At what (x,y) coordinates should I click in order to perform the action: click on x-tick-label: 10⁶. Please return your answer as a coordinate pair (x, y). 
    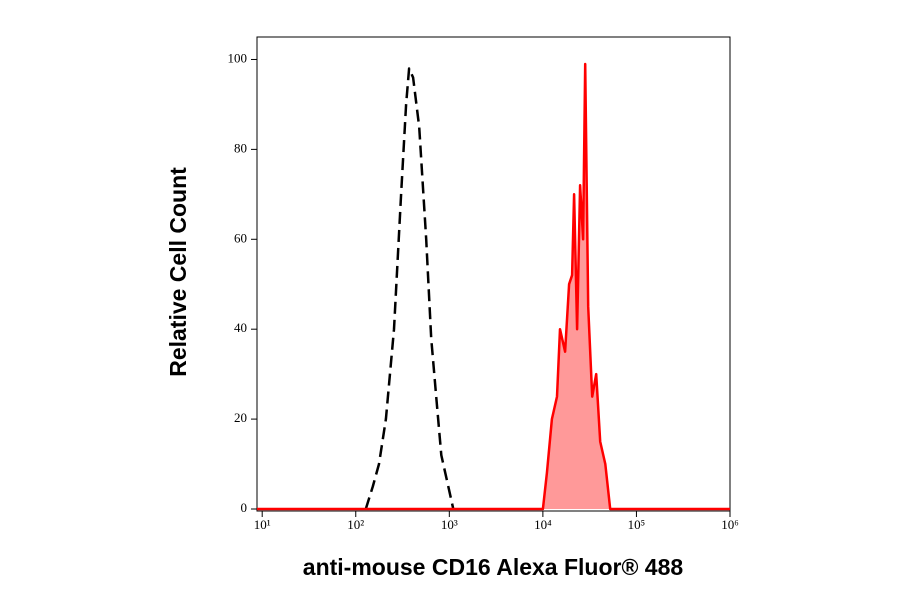
    Looking at the image, I should click on (730, 524).